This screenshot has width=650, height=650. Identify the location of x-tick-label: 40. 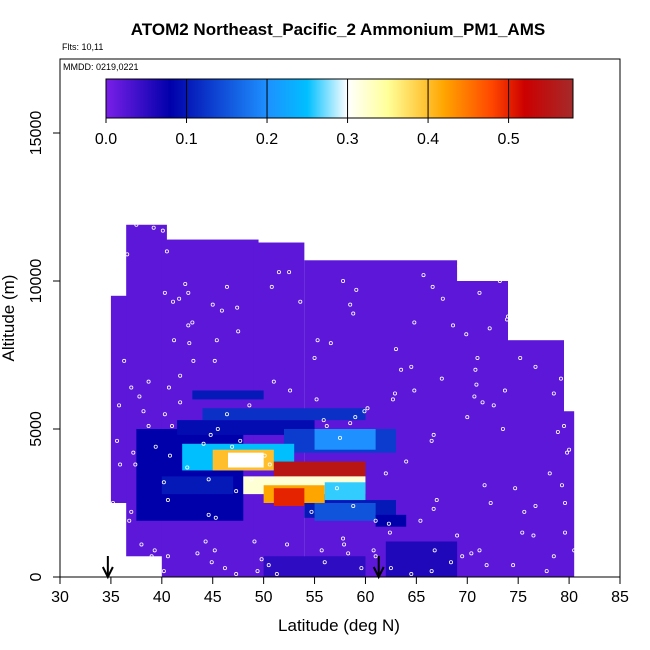
(162, 597).